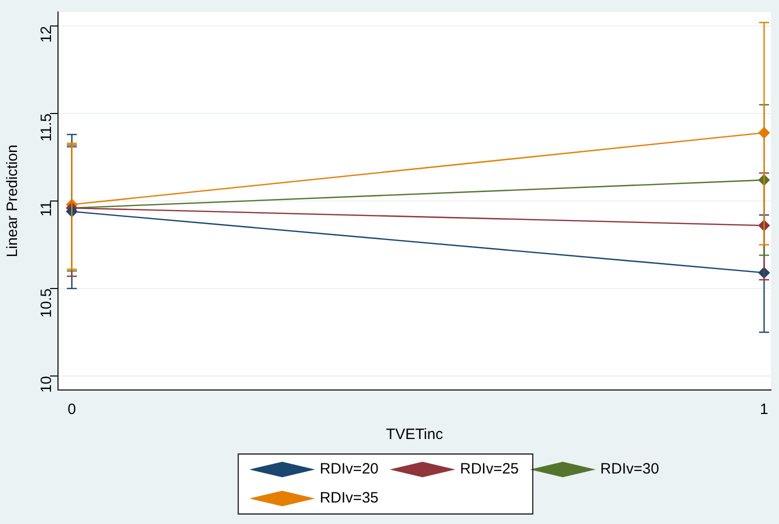 Image resolution: width=779 pixels, height=524 pixels. What do you see at coordinates (764, 409) in the screenshot?
I see `x-tick-label: 1` at bounding box center [764, 409].